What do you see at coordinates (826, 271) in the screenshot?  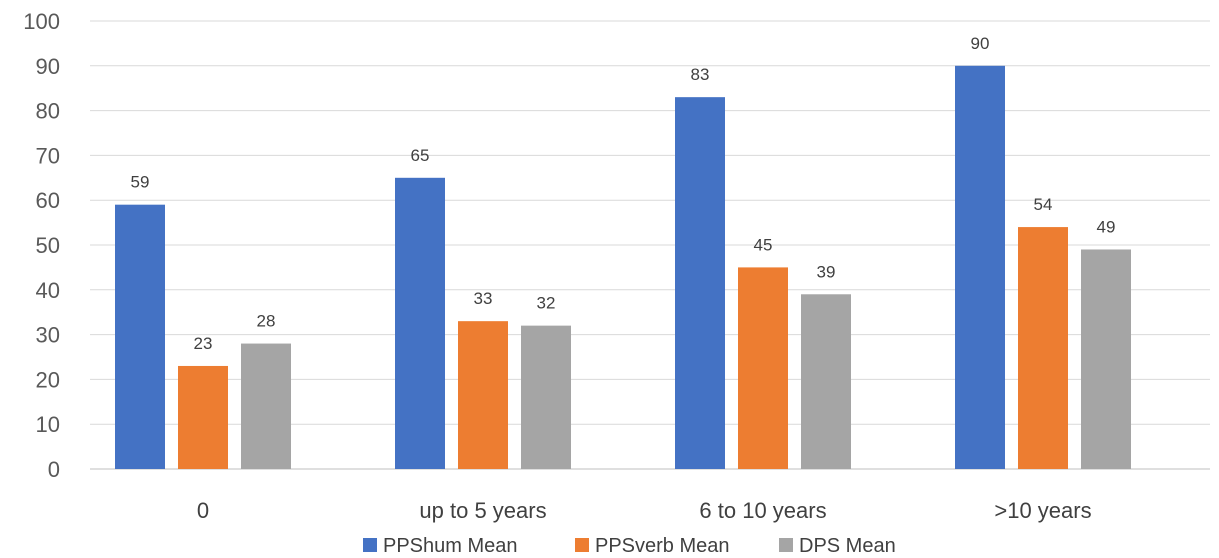 I see `data-label: 39` at bounding box center [826, 271].